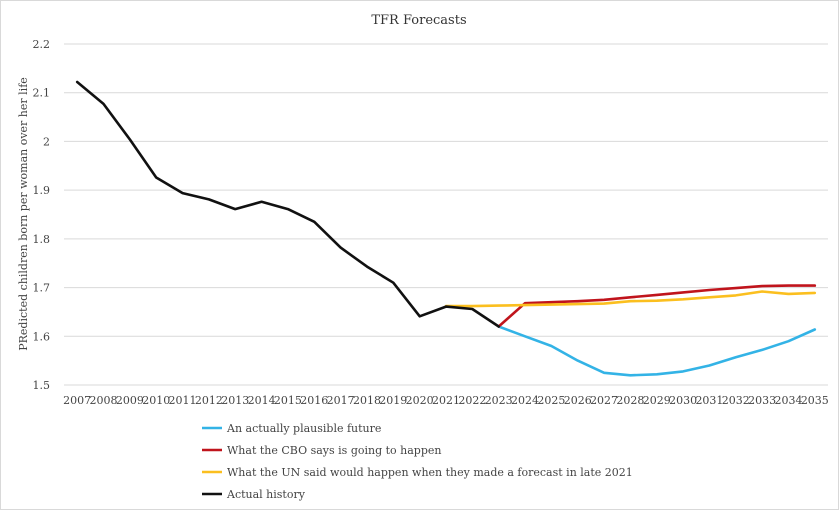 Image resolution: width=839 pixels, height=510 pixels. What do you see at coordinates (393, 400) in the screenshot?
I see `x-tick-label: 2019` at bounding box center [393, 400].